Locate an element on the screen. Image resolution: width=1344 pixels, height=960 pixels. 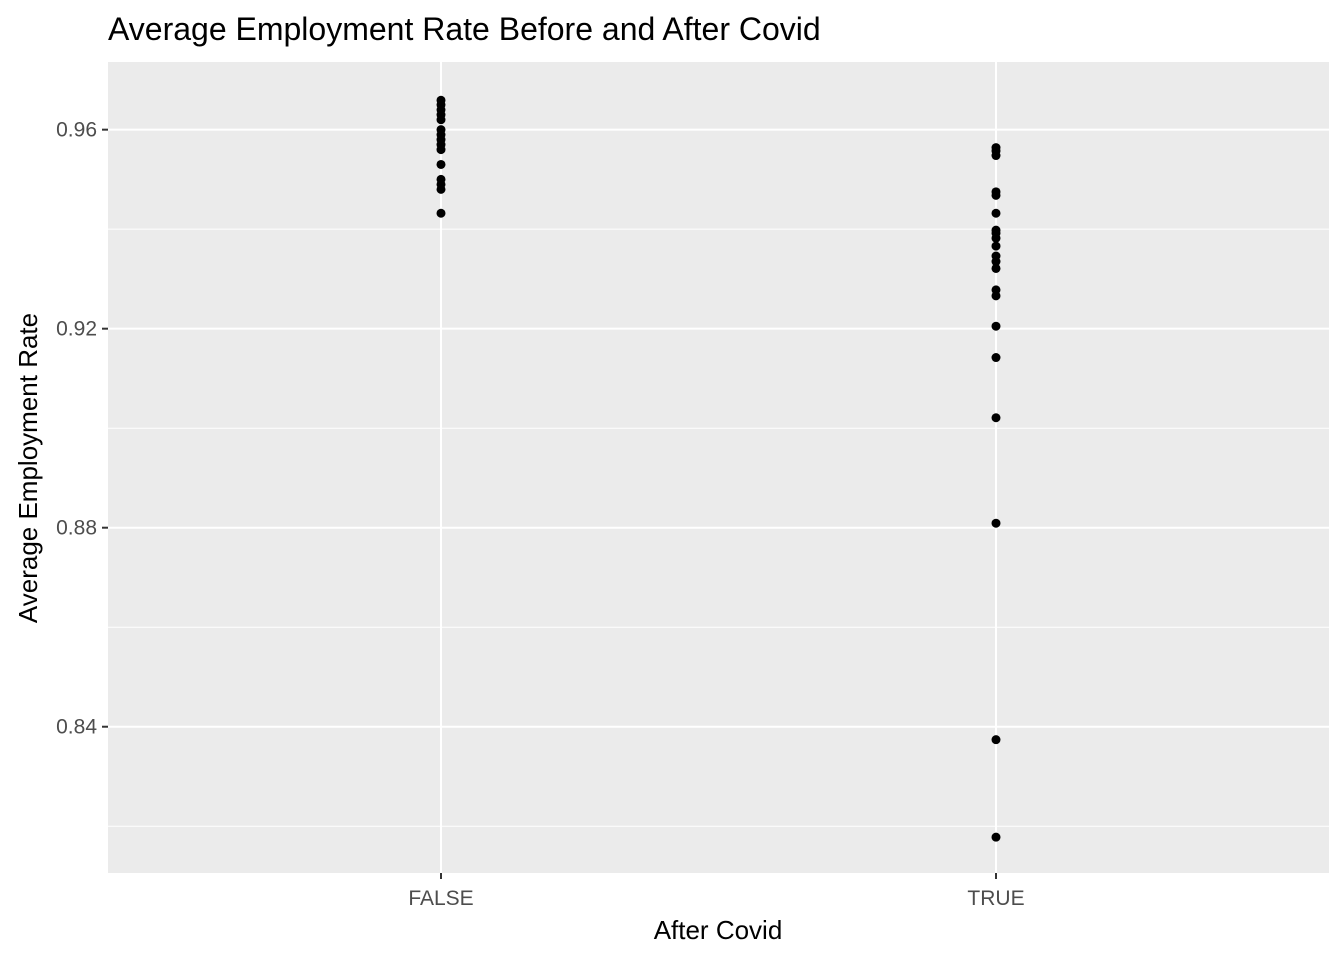
y-axis-ticks: 0.84 0.88 0.92 0.96 is located at coordinates (82, 429).